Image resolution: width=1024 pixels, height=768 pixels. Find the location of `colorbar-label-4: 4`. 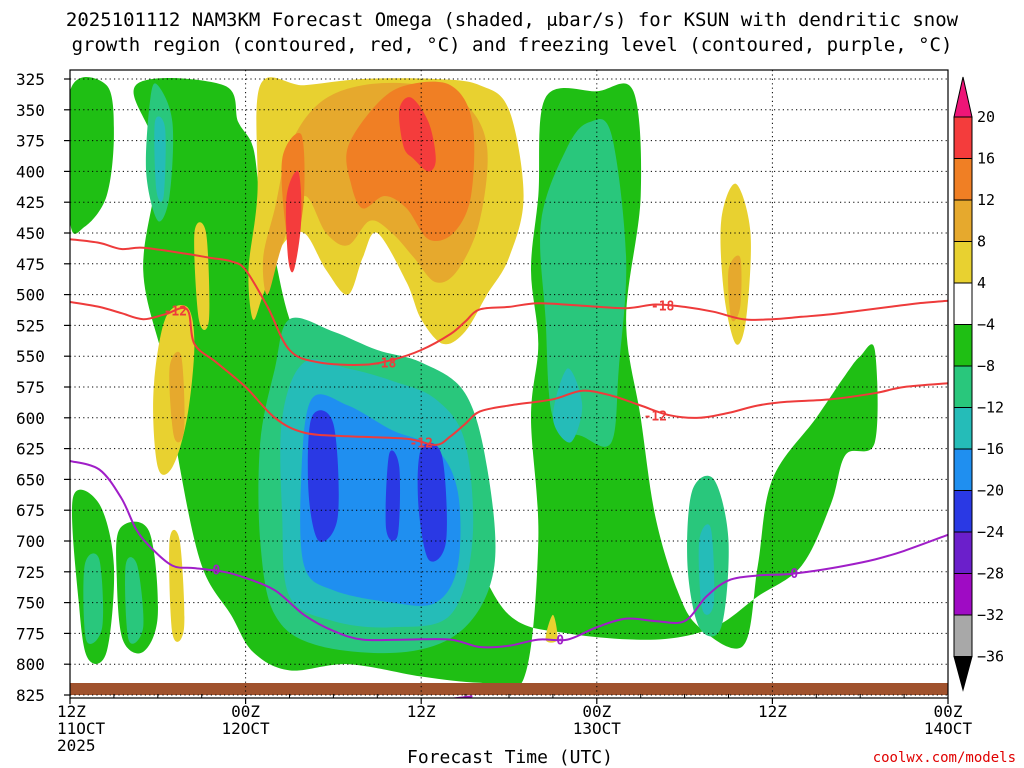

colorbar-label-4: 4 is located at coordinates (981, 283).